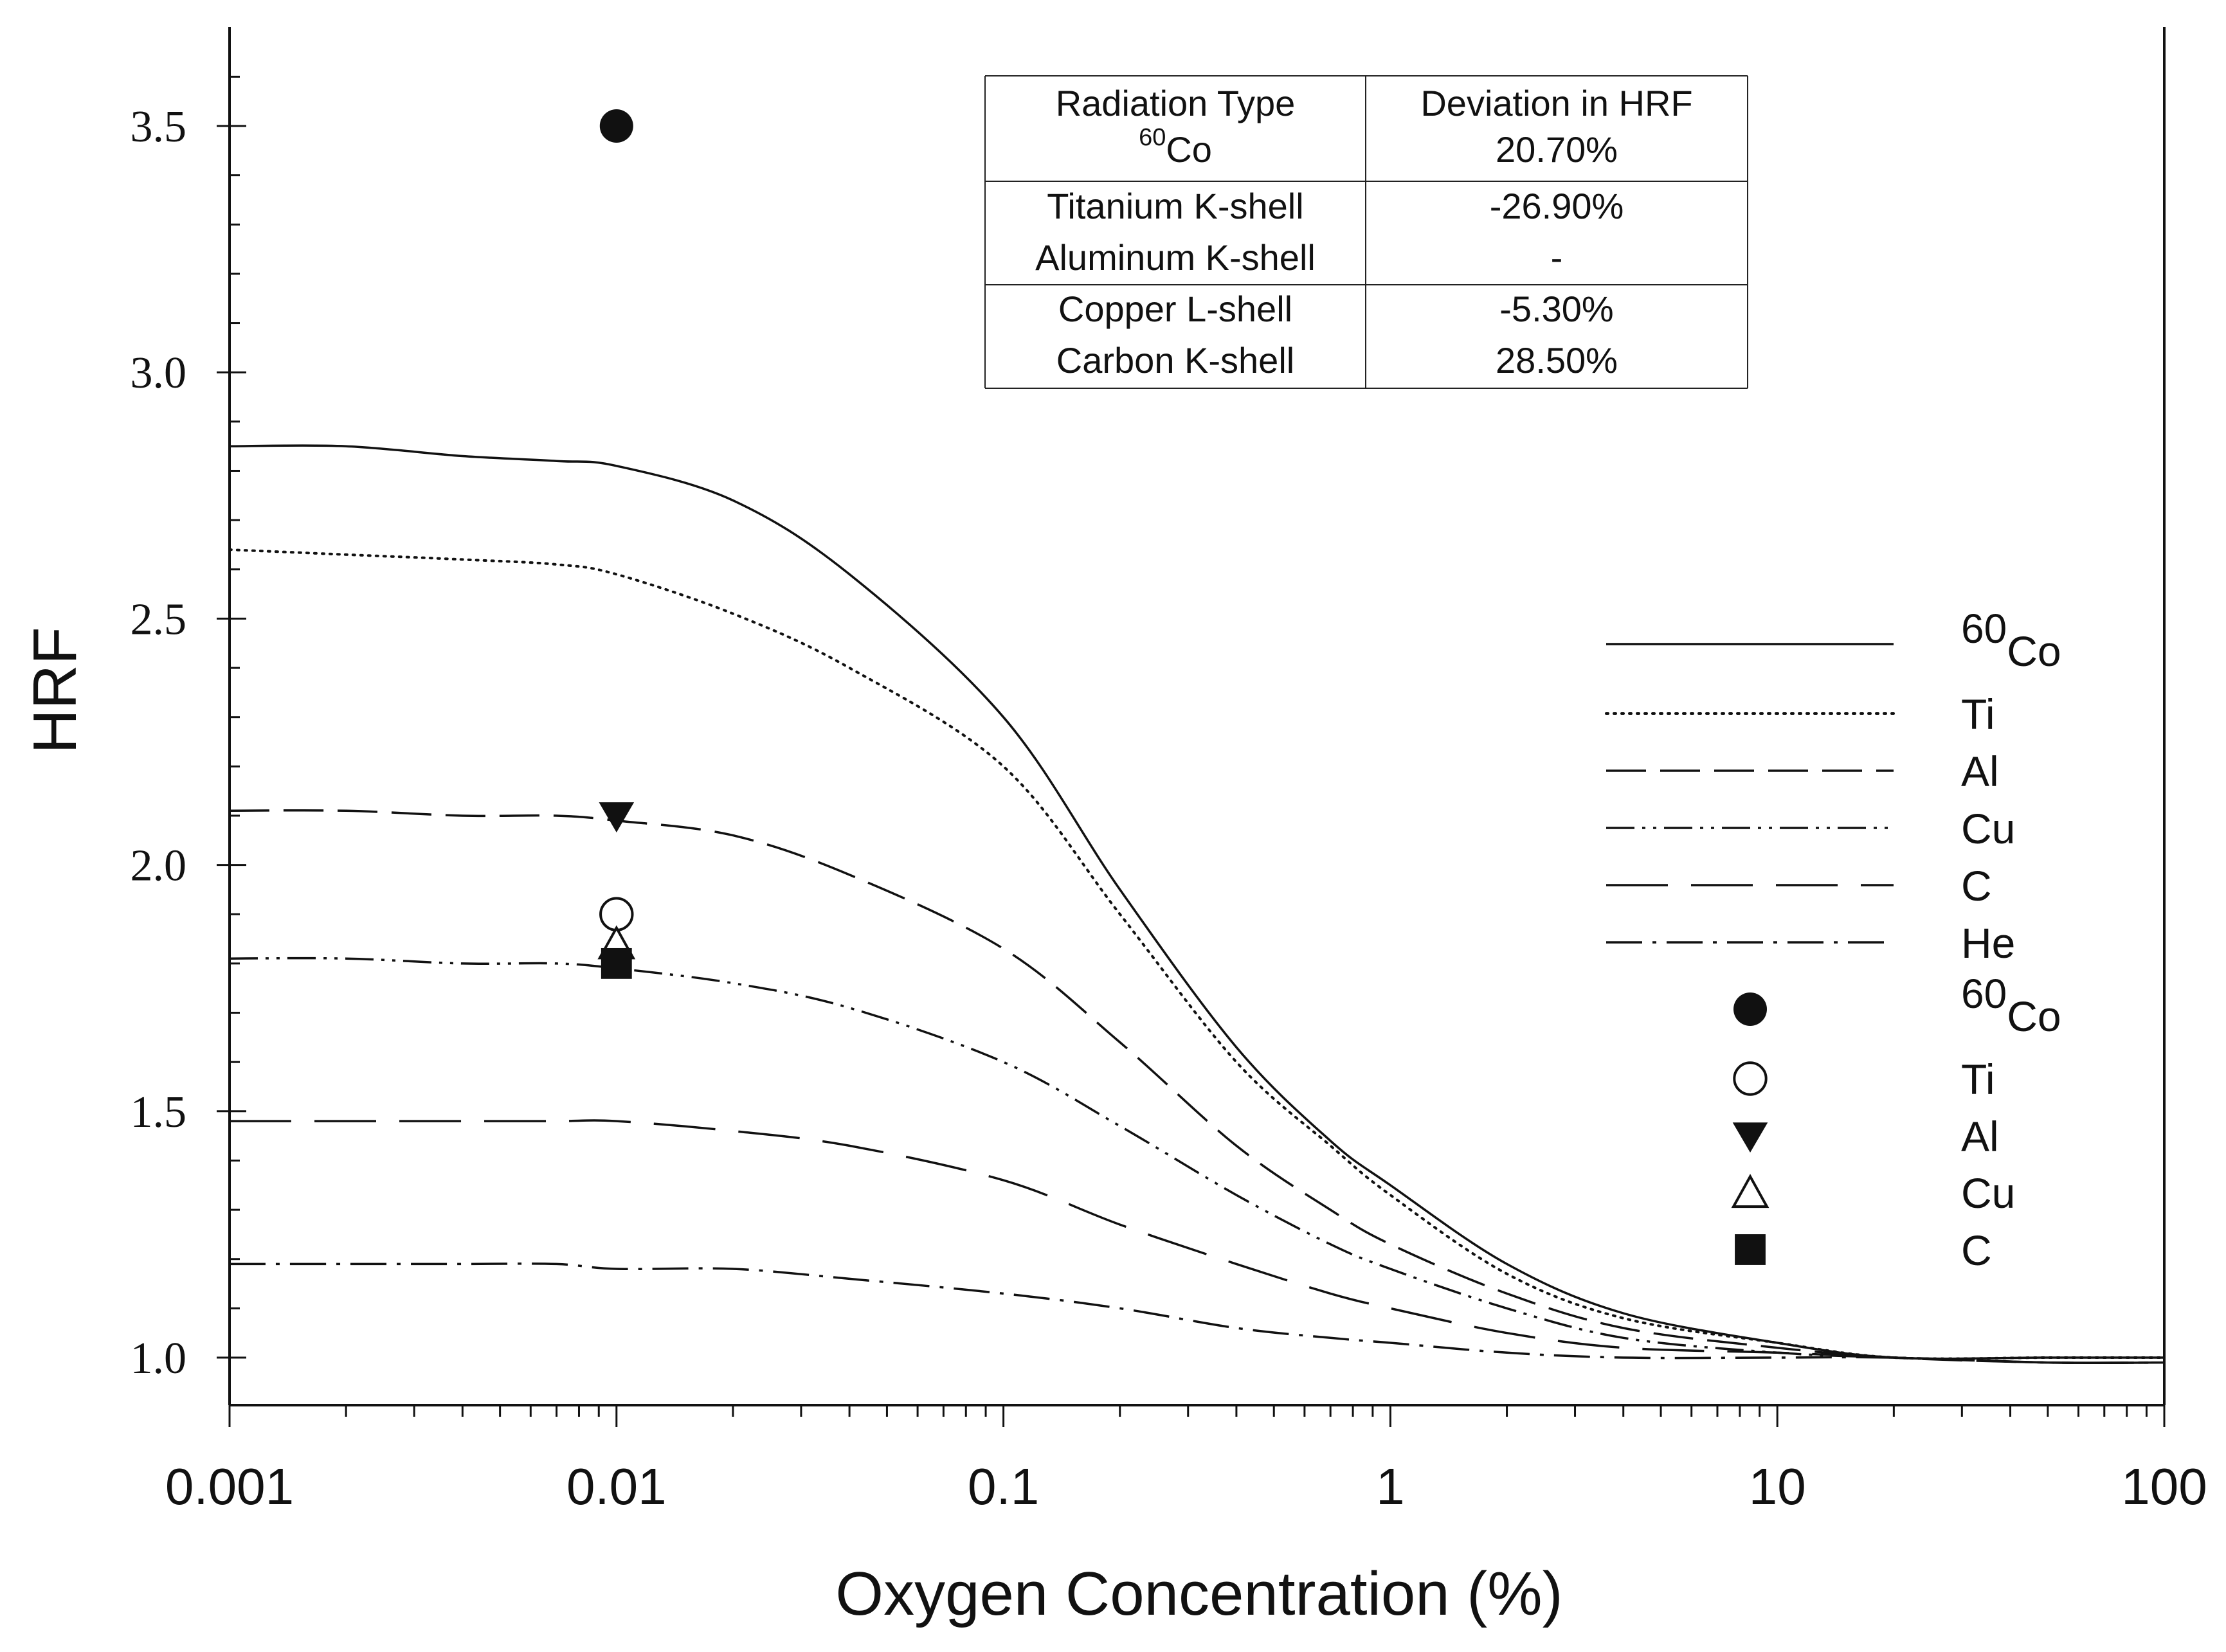  What do you see at coordinates (1175, 257) in the screenshot?
I see `table-cell-type: Aluminum K-shell` at bounding box center [1175, 257].